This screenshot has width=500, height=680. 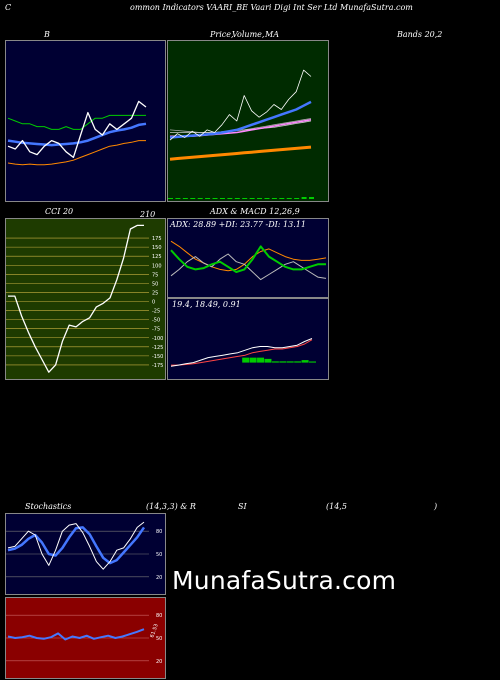 I want to click on minus-di-line, so click(x=248, y=267).